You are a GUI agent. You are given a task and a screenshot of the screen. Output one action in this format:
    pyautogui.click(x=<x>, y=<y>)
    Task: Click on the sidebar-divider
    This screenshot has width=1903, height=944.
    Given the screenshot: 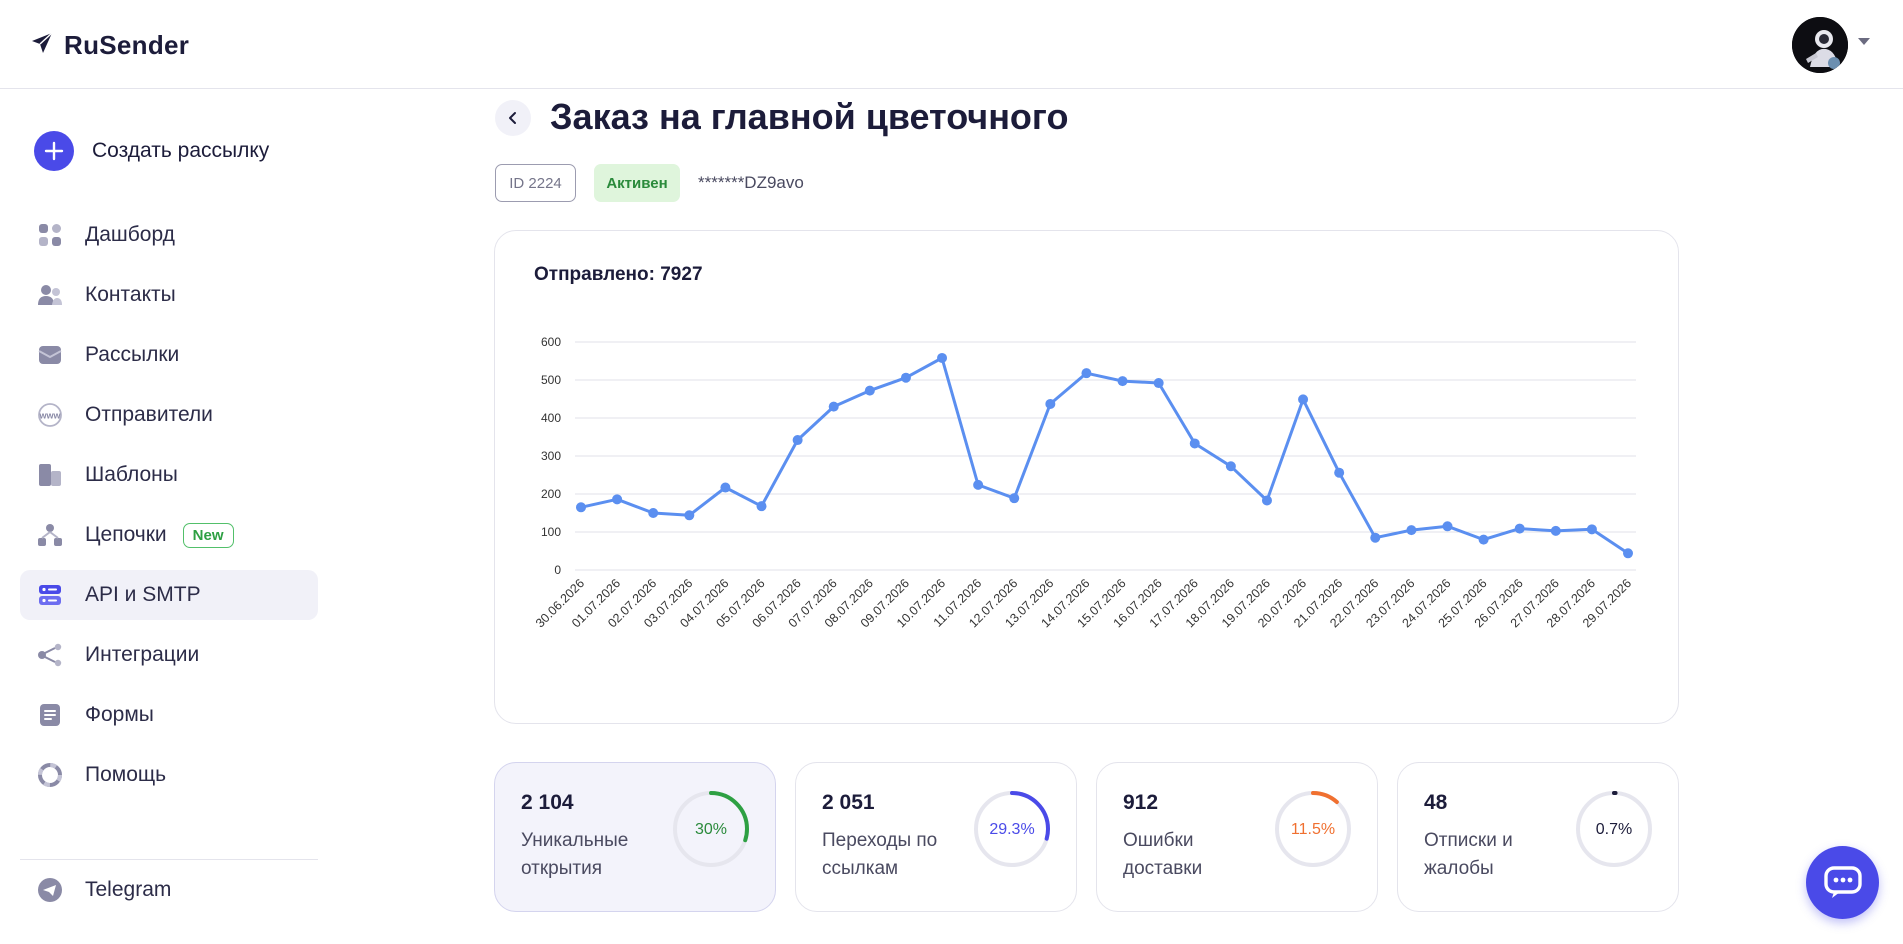 What is the action you would take?
    pyautogui.click(x=169, y=859)
    